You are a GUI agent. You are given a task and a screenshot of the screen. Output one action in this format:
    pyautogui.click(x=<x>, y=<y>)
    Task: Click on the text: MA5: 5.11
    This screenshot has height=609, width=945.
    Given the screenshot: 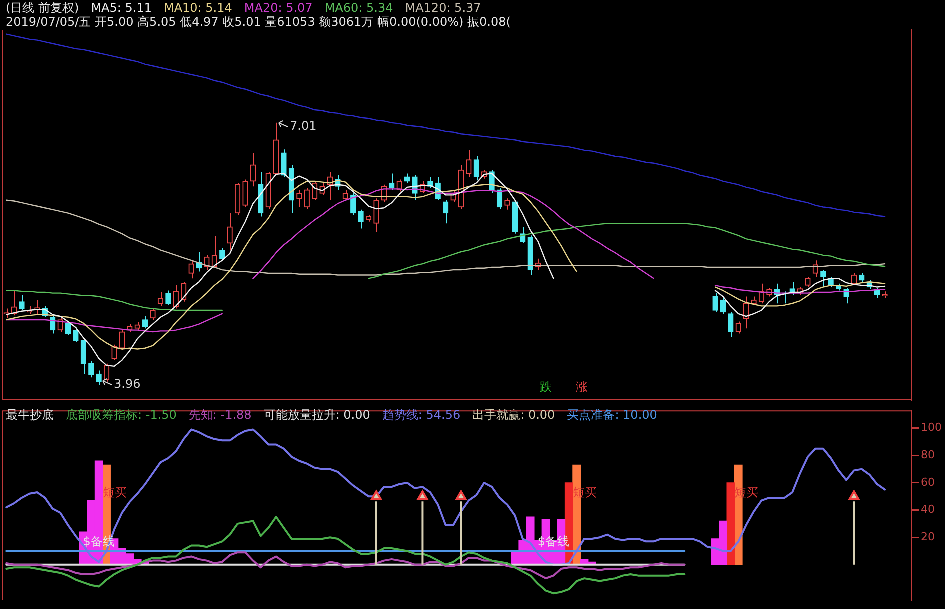 What is the action you would take?
    pyautogui.click(x=121, y=8)
    